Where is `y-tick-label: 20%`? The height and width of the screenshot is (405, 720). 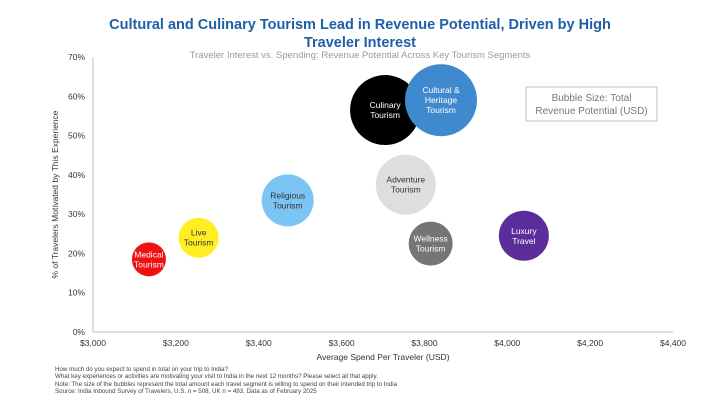
y-tick-label: 20% is located at coordinates (76, 253).